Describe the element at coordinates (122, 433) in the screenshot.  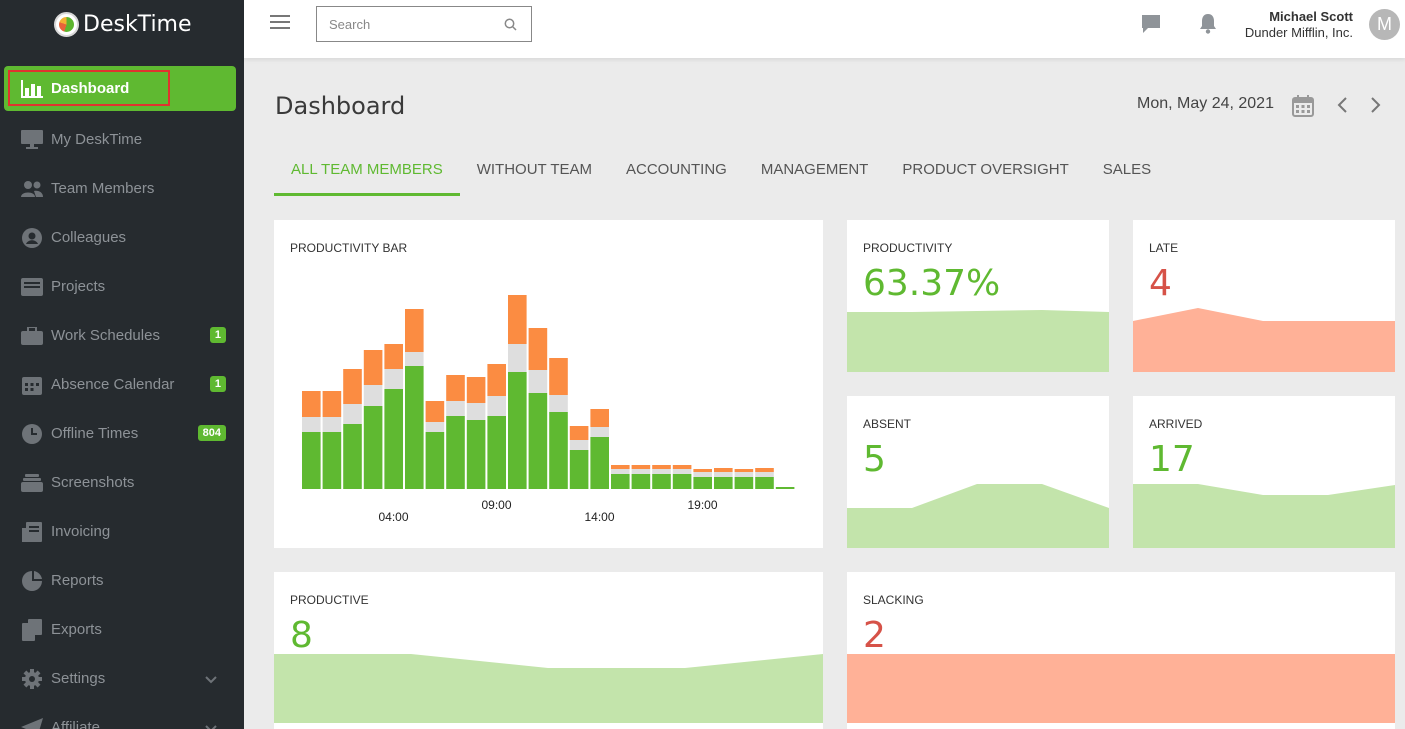
I see `sidebar-item-offline-times: Offline Times 804` at that location.